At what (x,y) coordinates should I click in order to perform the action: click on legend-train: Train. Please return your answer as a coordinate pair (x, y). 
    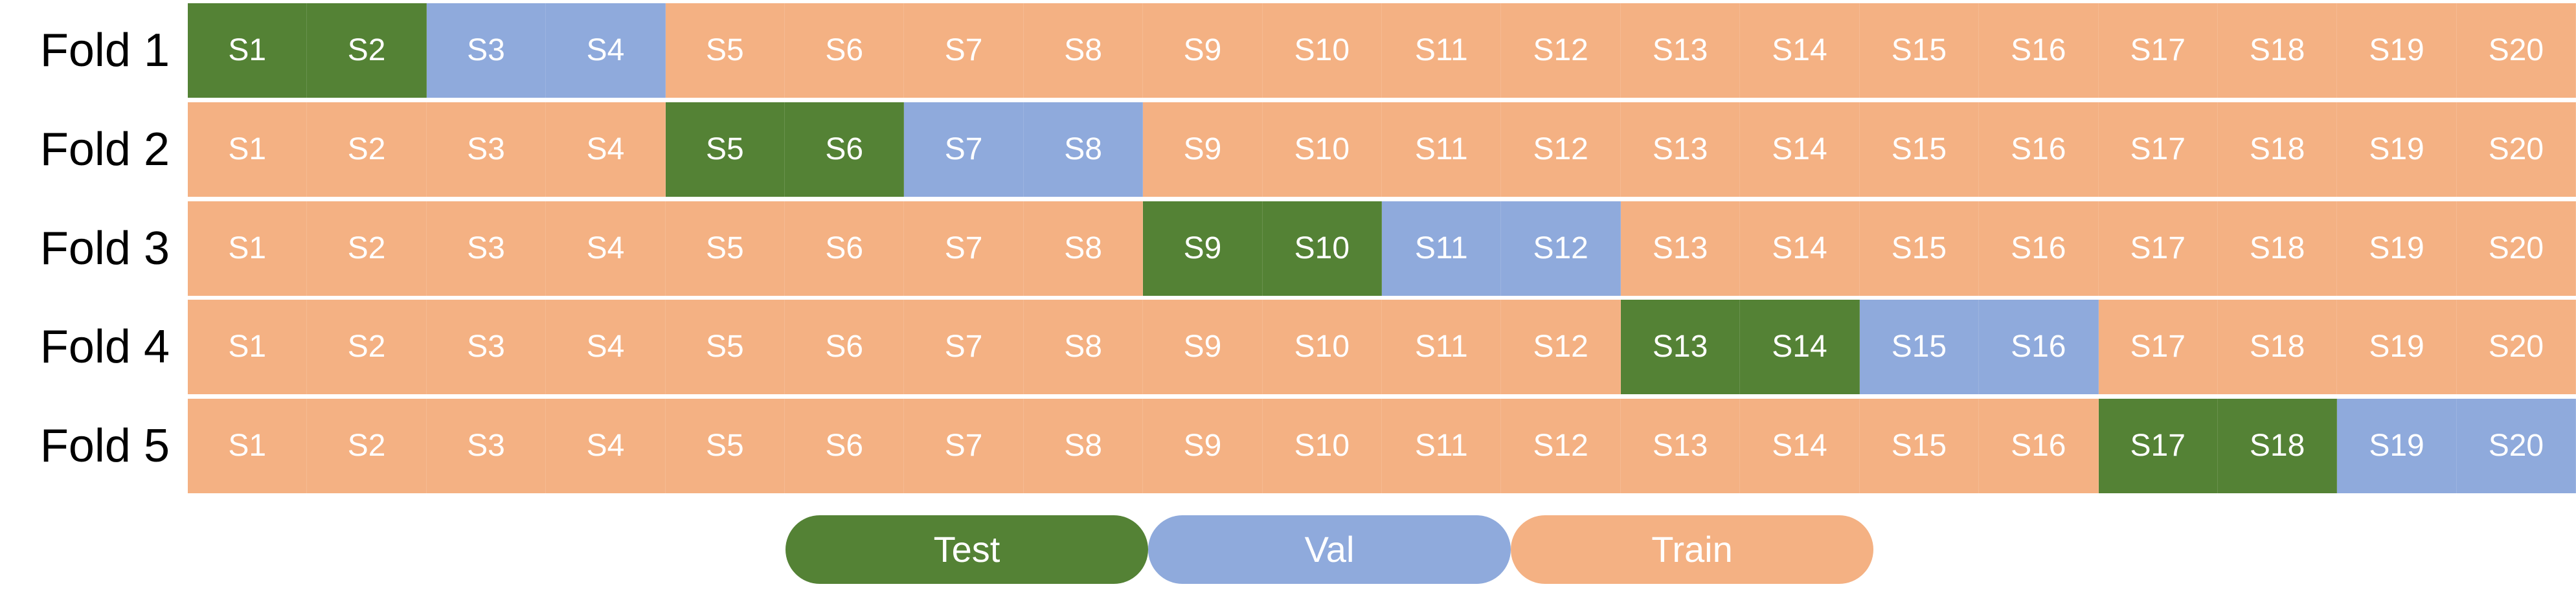
    Looking at the image, I should click on (1692, 549).